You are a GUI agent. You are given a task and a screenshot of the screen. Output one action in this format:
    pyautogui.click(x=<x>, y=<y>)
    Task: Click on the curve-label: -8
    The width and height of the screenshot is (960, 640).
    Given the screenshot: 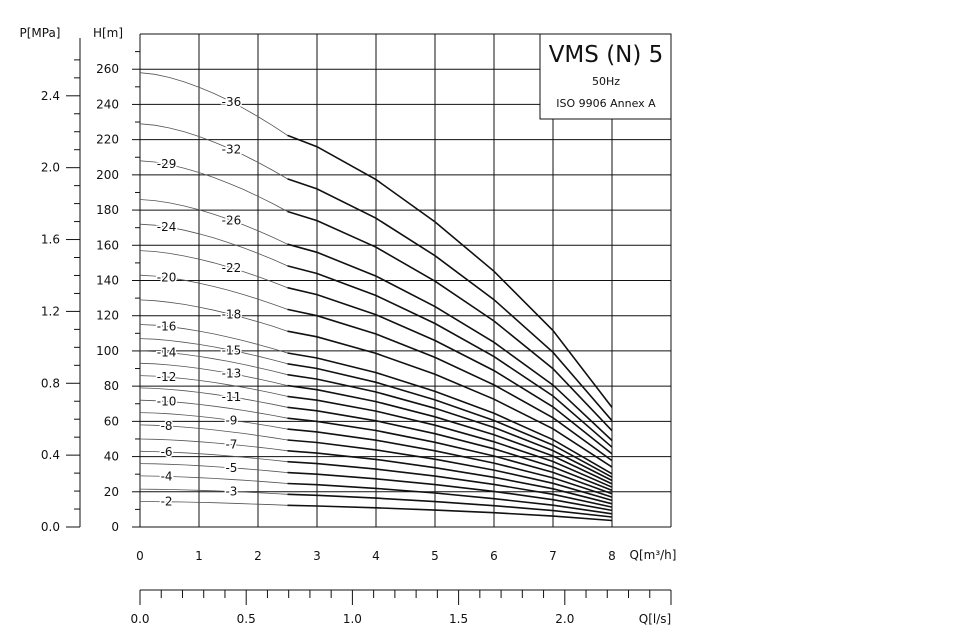 What is the action you would take?
    pyautogui.click(x=167, y=426)
    